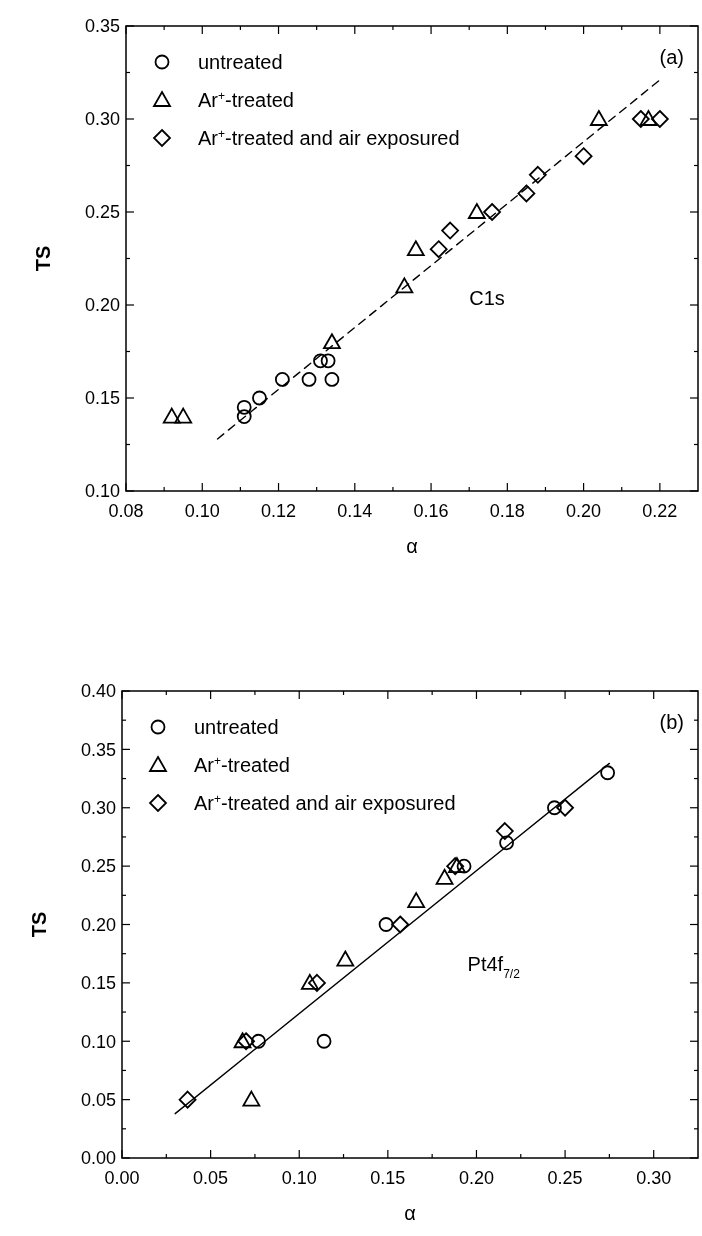 The height and width of the screenshot is (1236, 702). What do you see at coordinates (654, 1178) in the screenshot?
I see `x-tick-label: 0.30` at bounding box center [654, 1178].